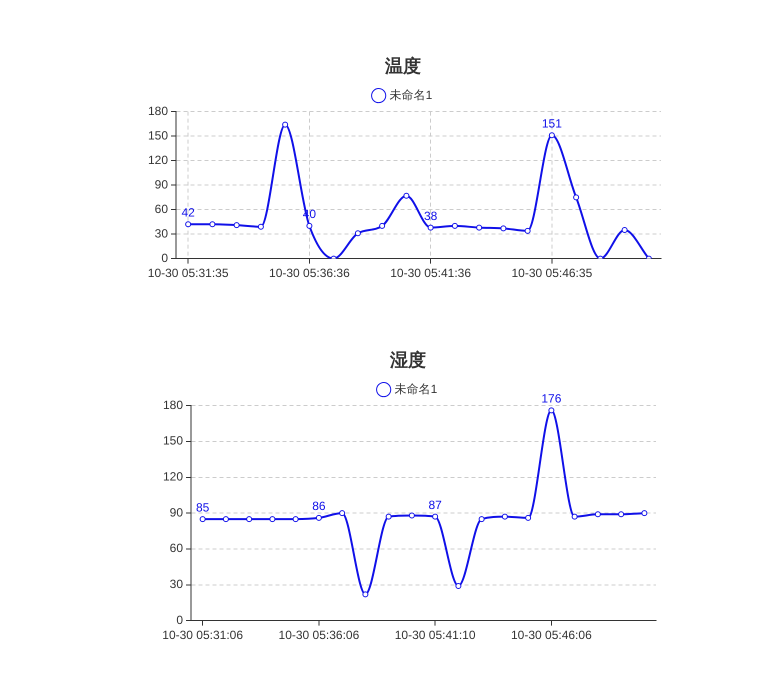 The width and height of the screenshot is (768, 694). I want to click on x-tick-label: 10-30 05:31:06, so click(203, 635).